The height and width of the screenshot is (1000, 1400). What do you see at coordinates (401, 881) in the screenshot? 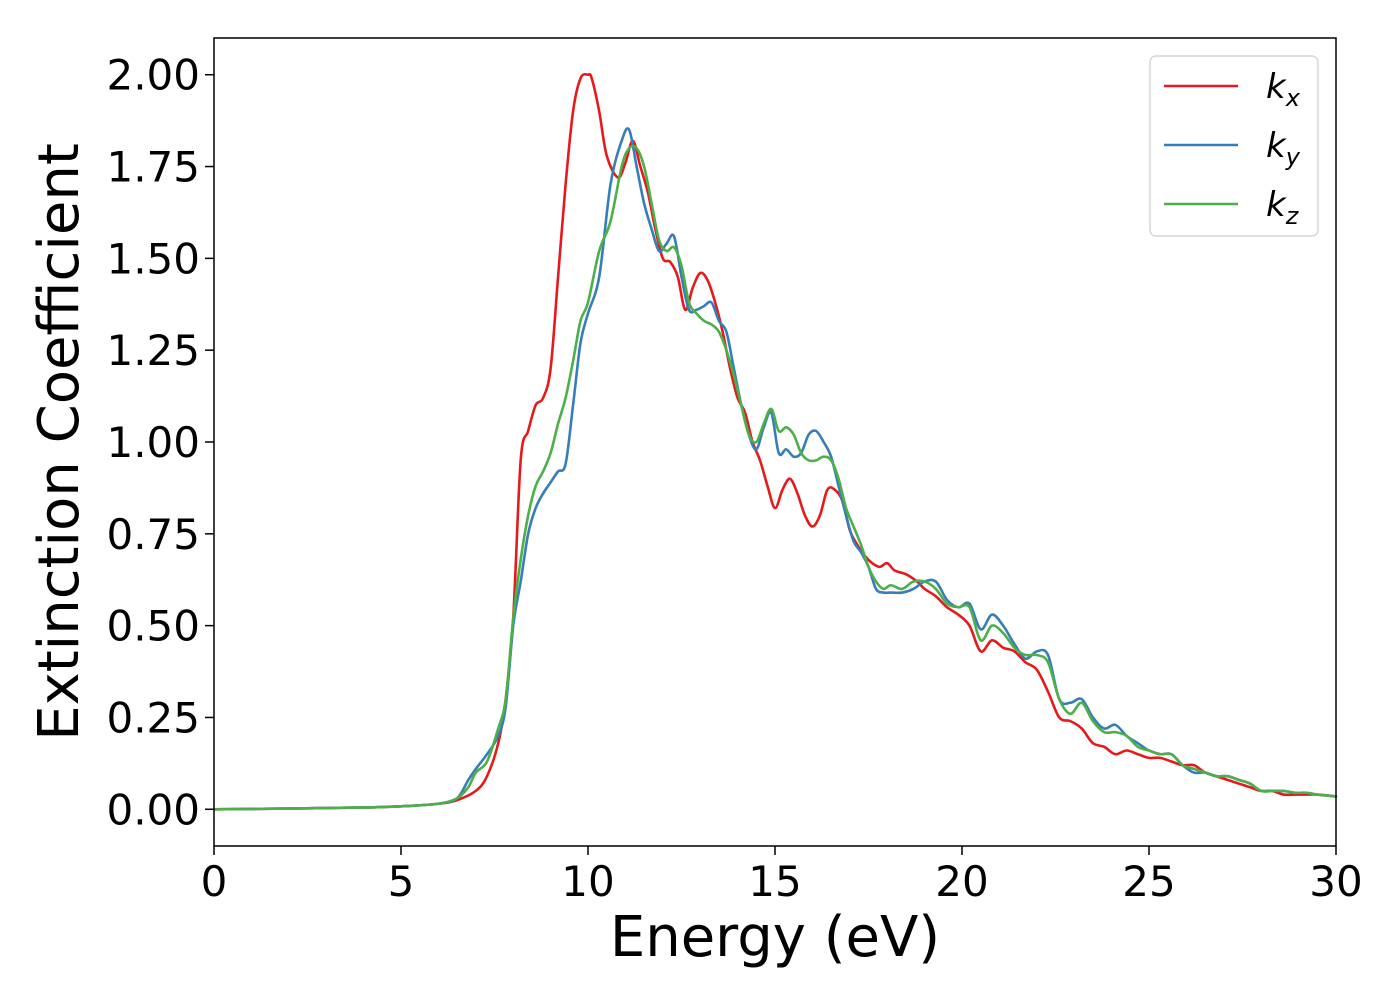
I see `x-tick-label: 5` at bounding box center [401, 881].